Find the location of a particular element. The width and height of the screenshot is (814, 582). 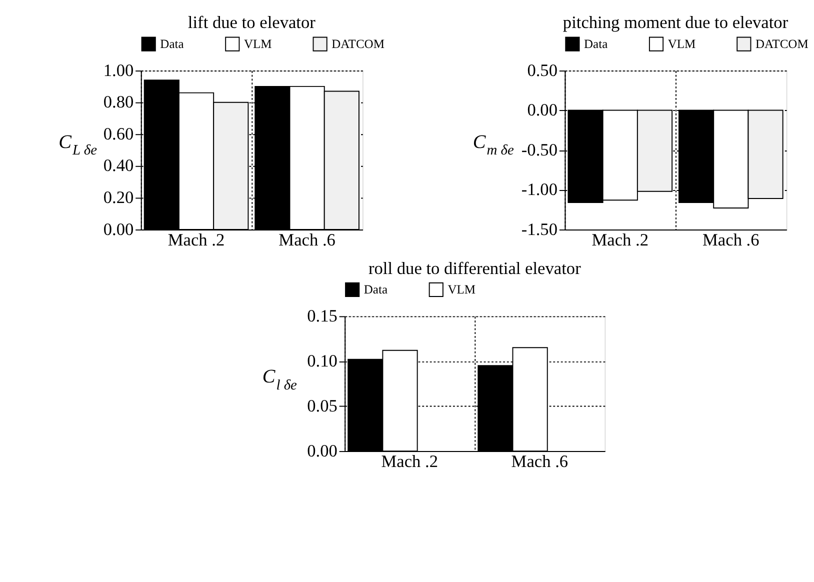

y-tick-label: -0.50 is located at coordinates (539, 150).